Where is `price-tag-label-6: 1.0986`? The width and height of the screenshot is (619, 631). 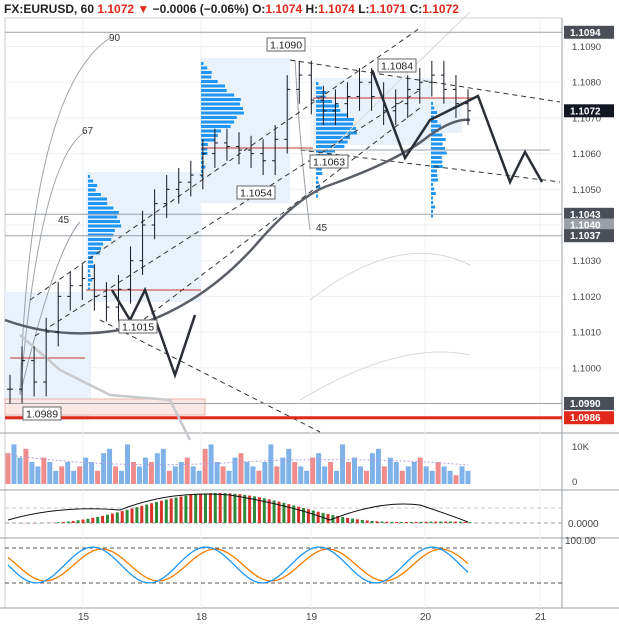
price-tag-label-6: 1.0986 is located at coordinates (585, 418).